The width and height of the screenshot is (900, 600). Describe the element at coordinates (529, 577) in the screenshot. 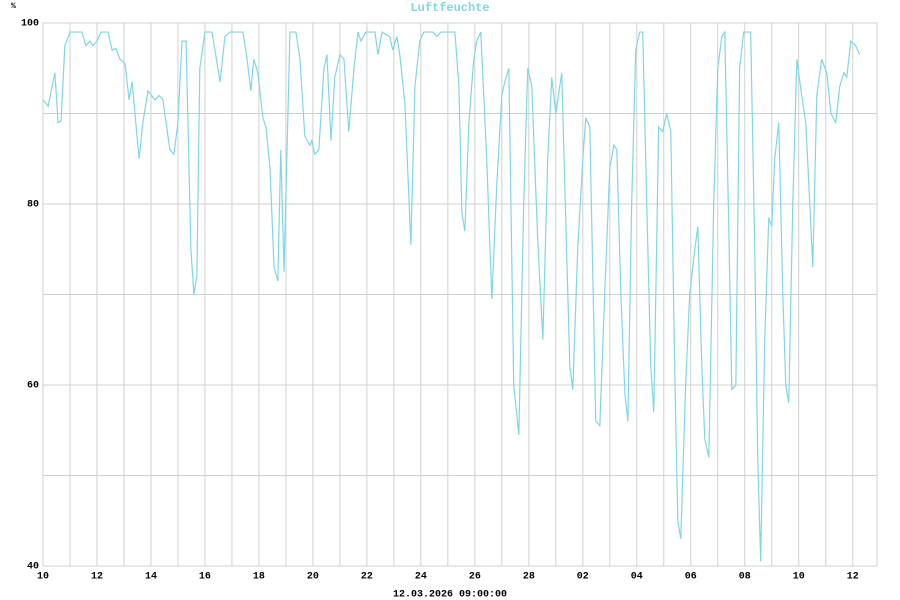

I see `x-tick-label: 28` at that location.